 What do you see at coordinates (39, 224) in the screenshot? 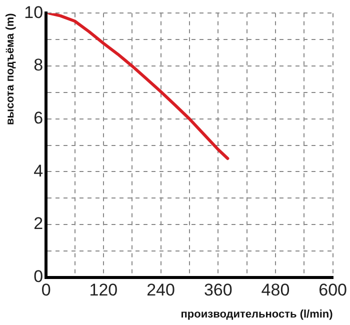
I see `y-tick-label: 2` at bounding box center [39, 224].